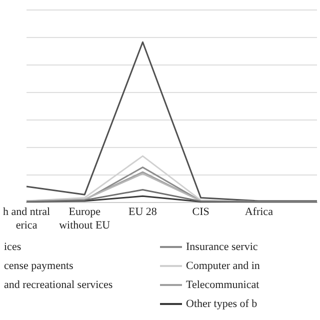 This screenshot has width=320, height=320. I want to click on x-tick-label: h and ntral erica, so click(26, 219).